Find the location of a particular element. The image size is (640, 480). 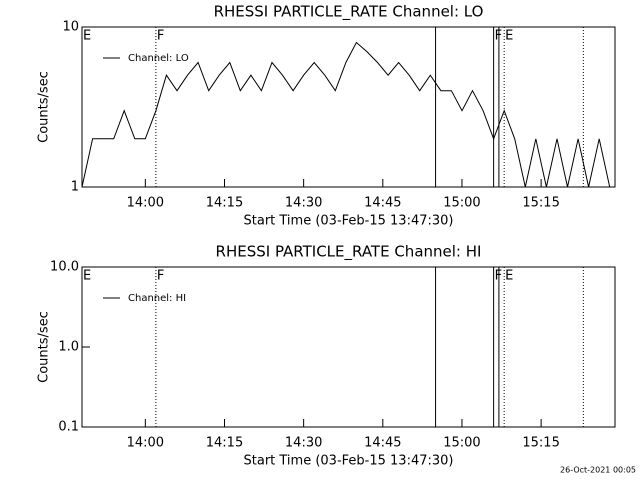

chart-title: RHESSI PARTICLE_RATE Channel: HI is located at coordinates (349, 252).